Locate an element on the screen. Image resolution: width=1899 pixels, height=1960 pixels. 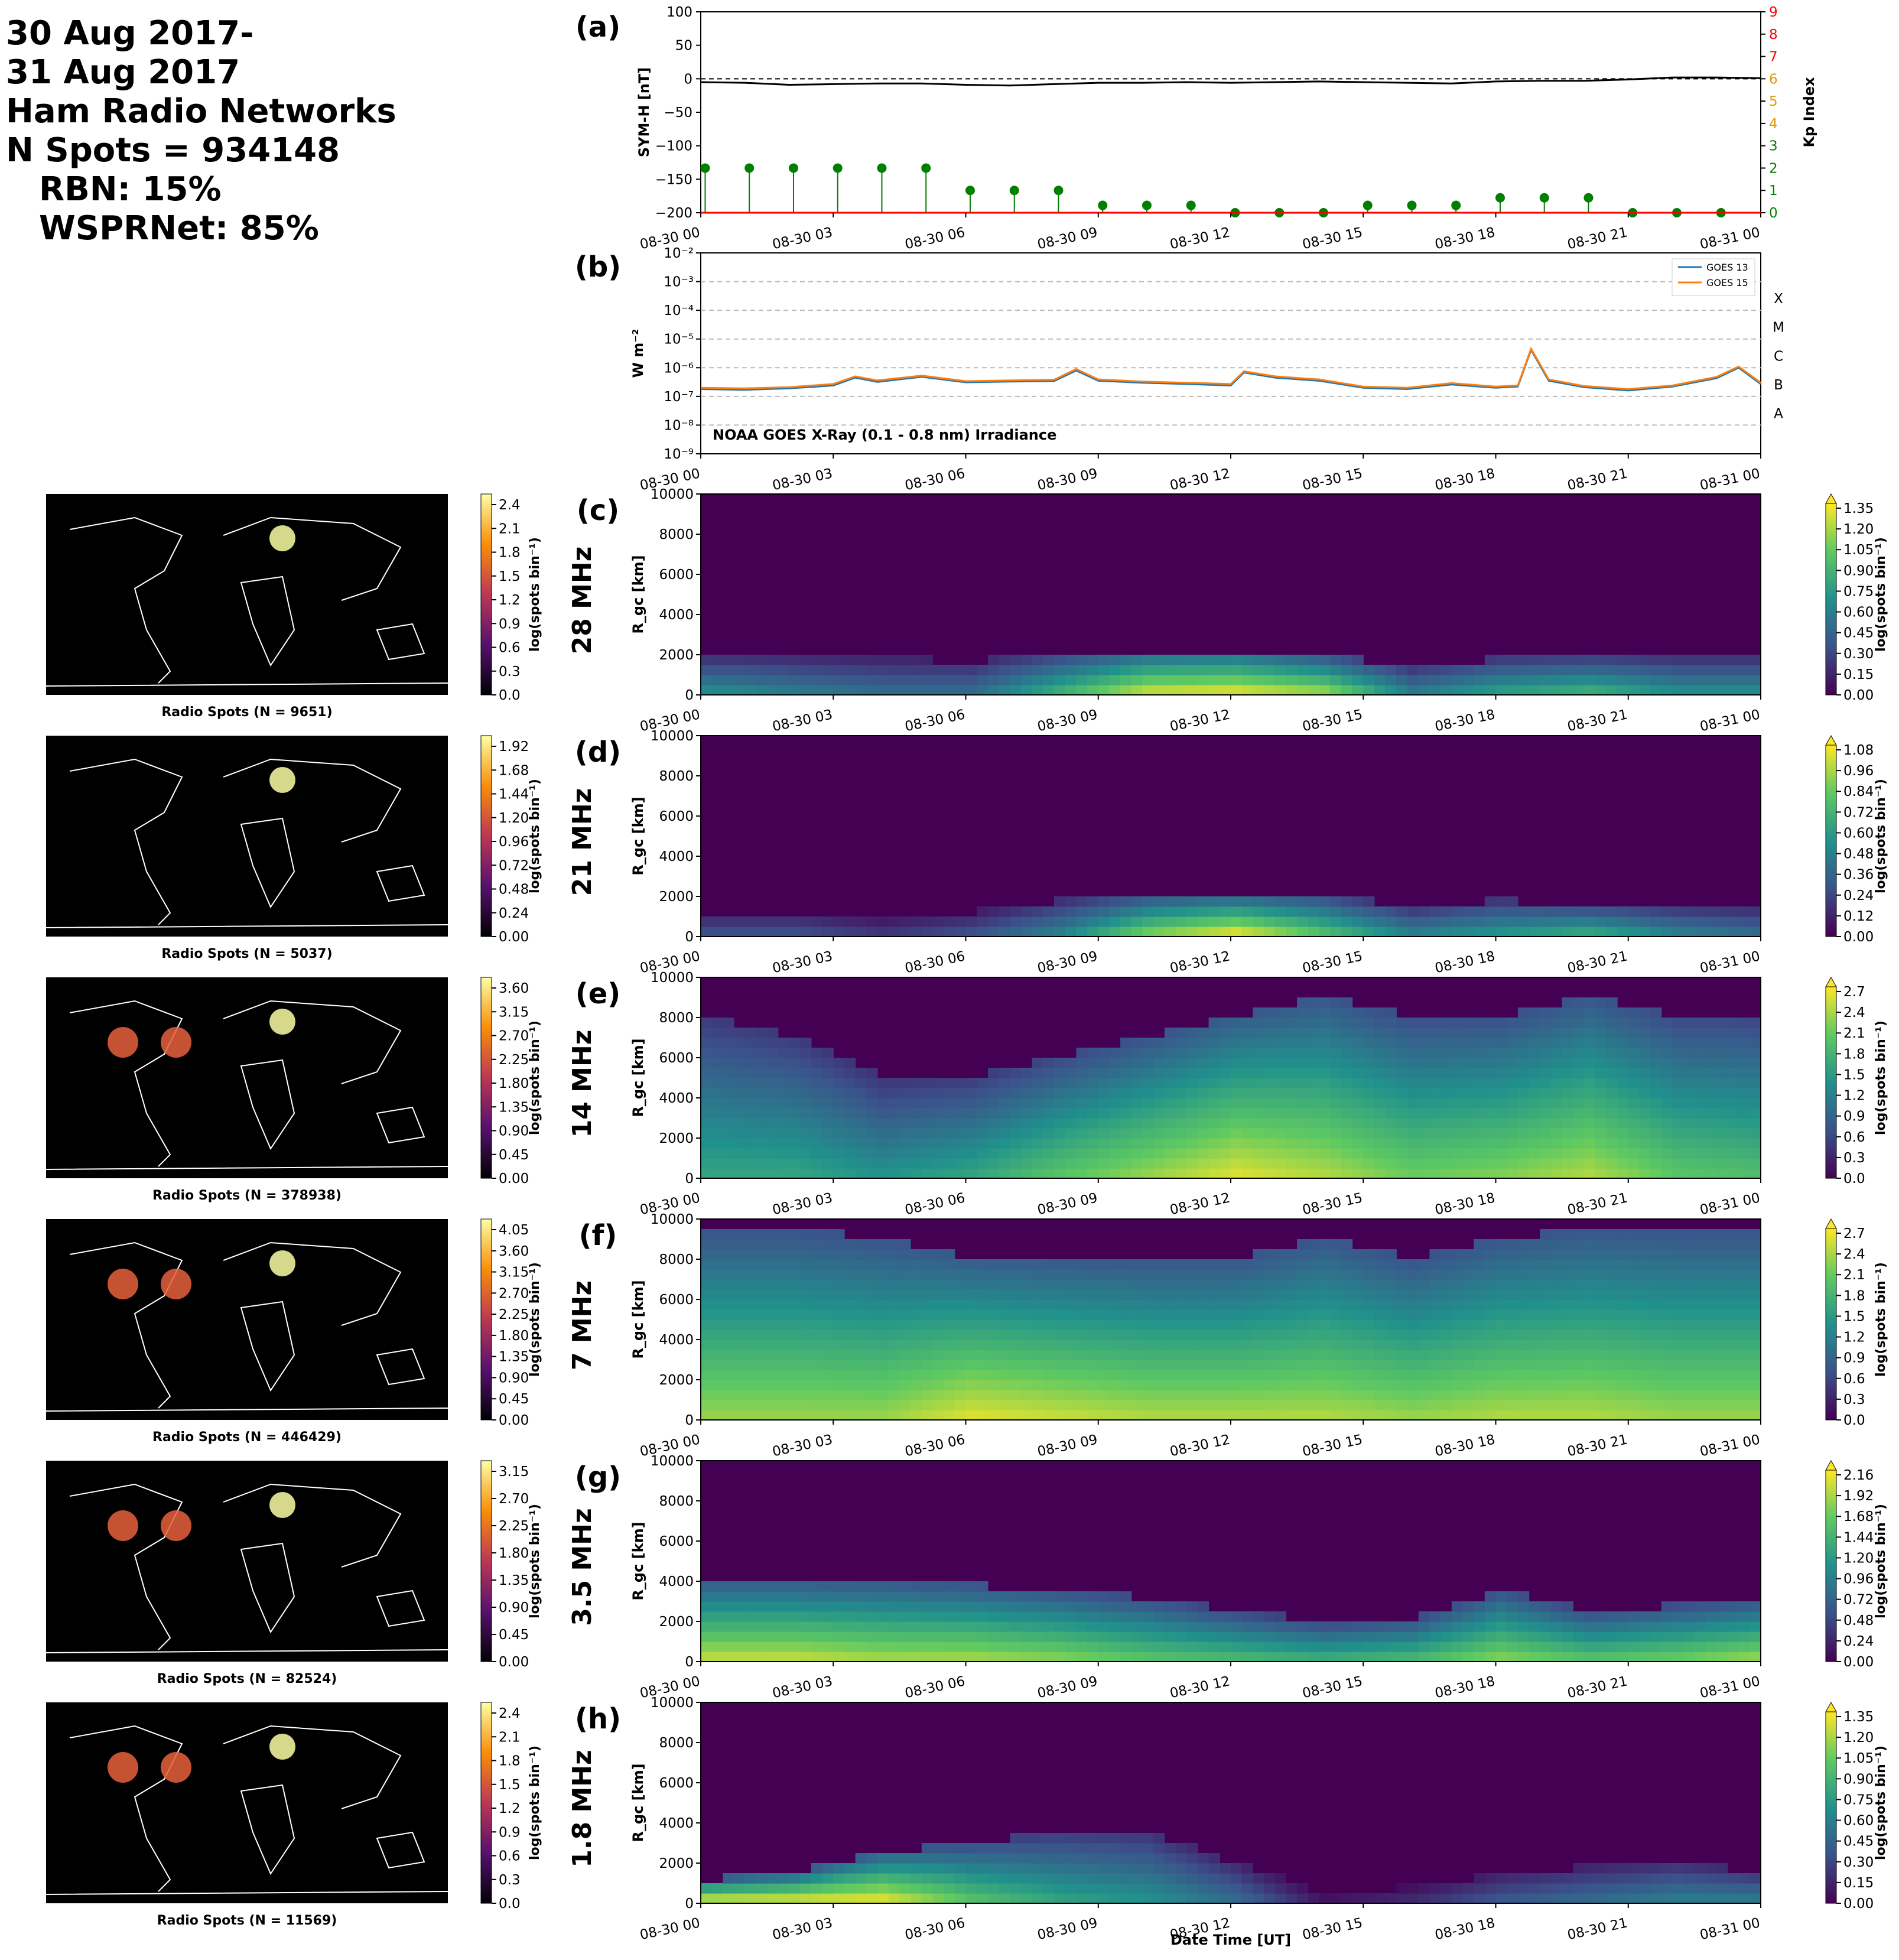
heatmap-cbar-label: 0.96 is located at coordinates (1858, 771).